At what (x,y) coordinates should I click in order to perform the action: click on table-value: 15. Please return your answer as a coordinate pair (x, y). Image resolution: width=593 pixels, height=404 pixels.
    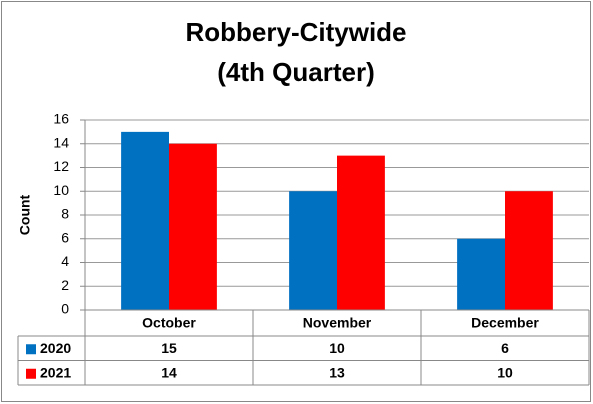
    Looking at the image, I should click on (169, 348).